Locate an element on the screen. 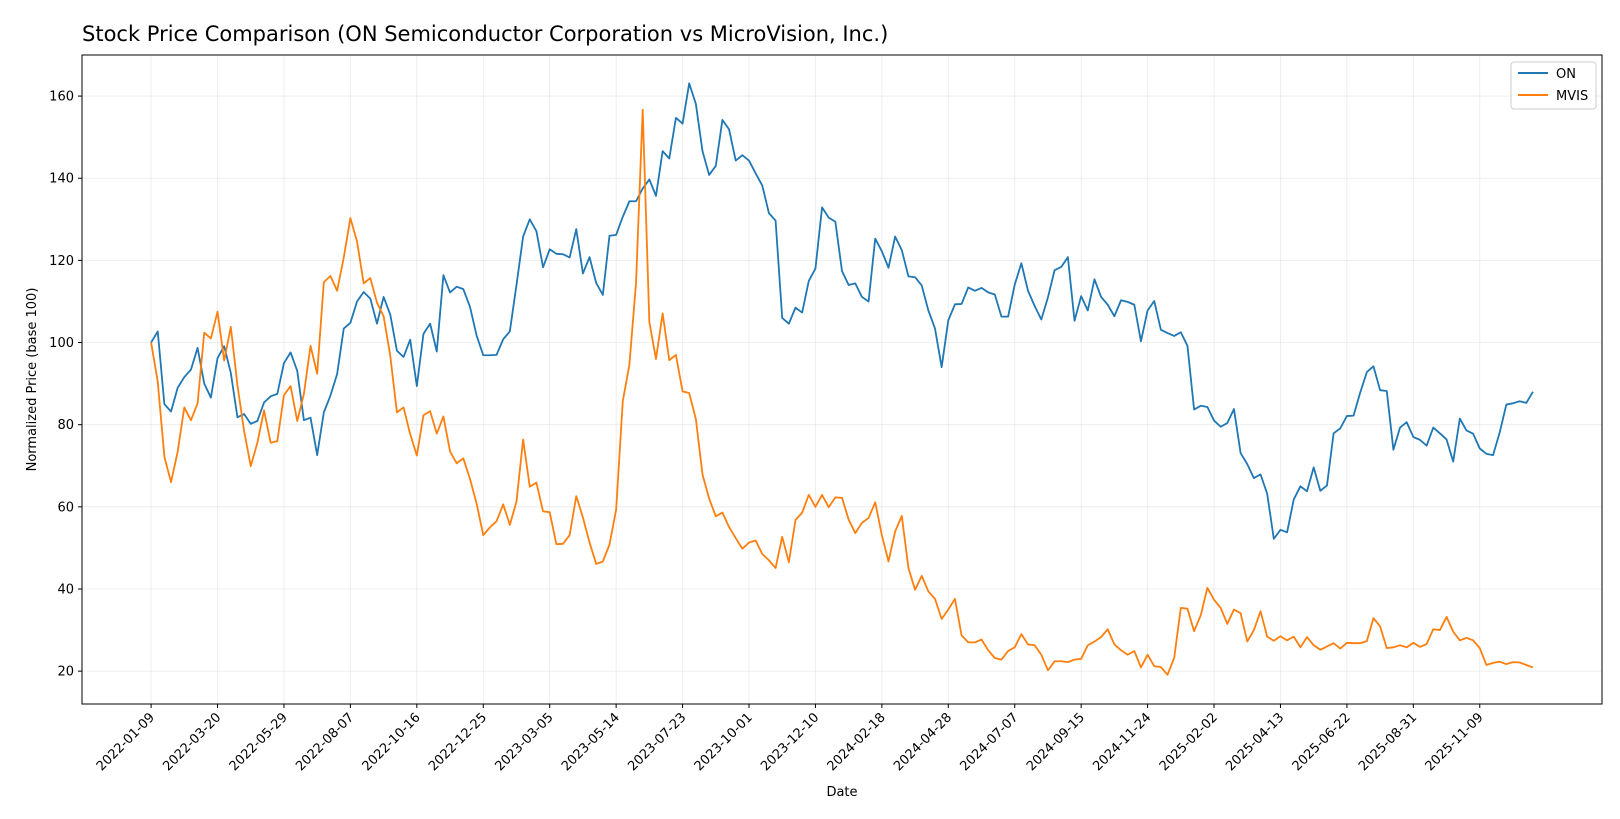 The width and height of the screenshot is (1620, 819). legend-label-on: ON is located at coordinates (1566, 74).